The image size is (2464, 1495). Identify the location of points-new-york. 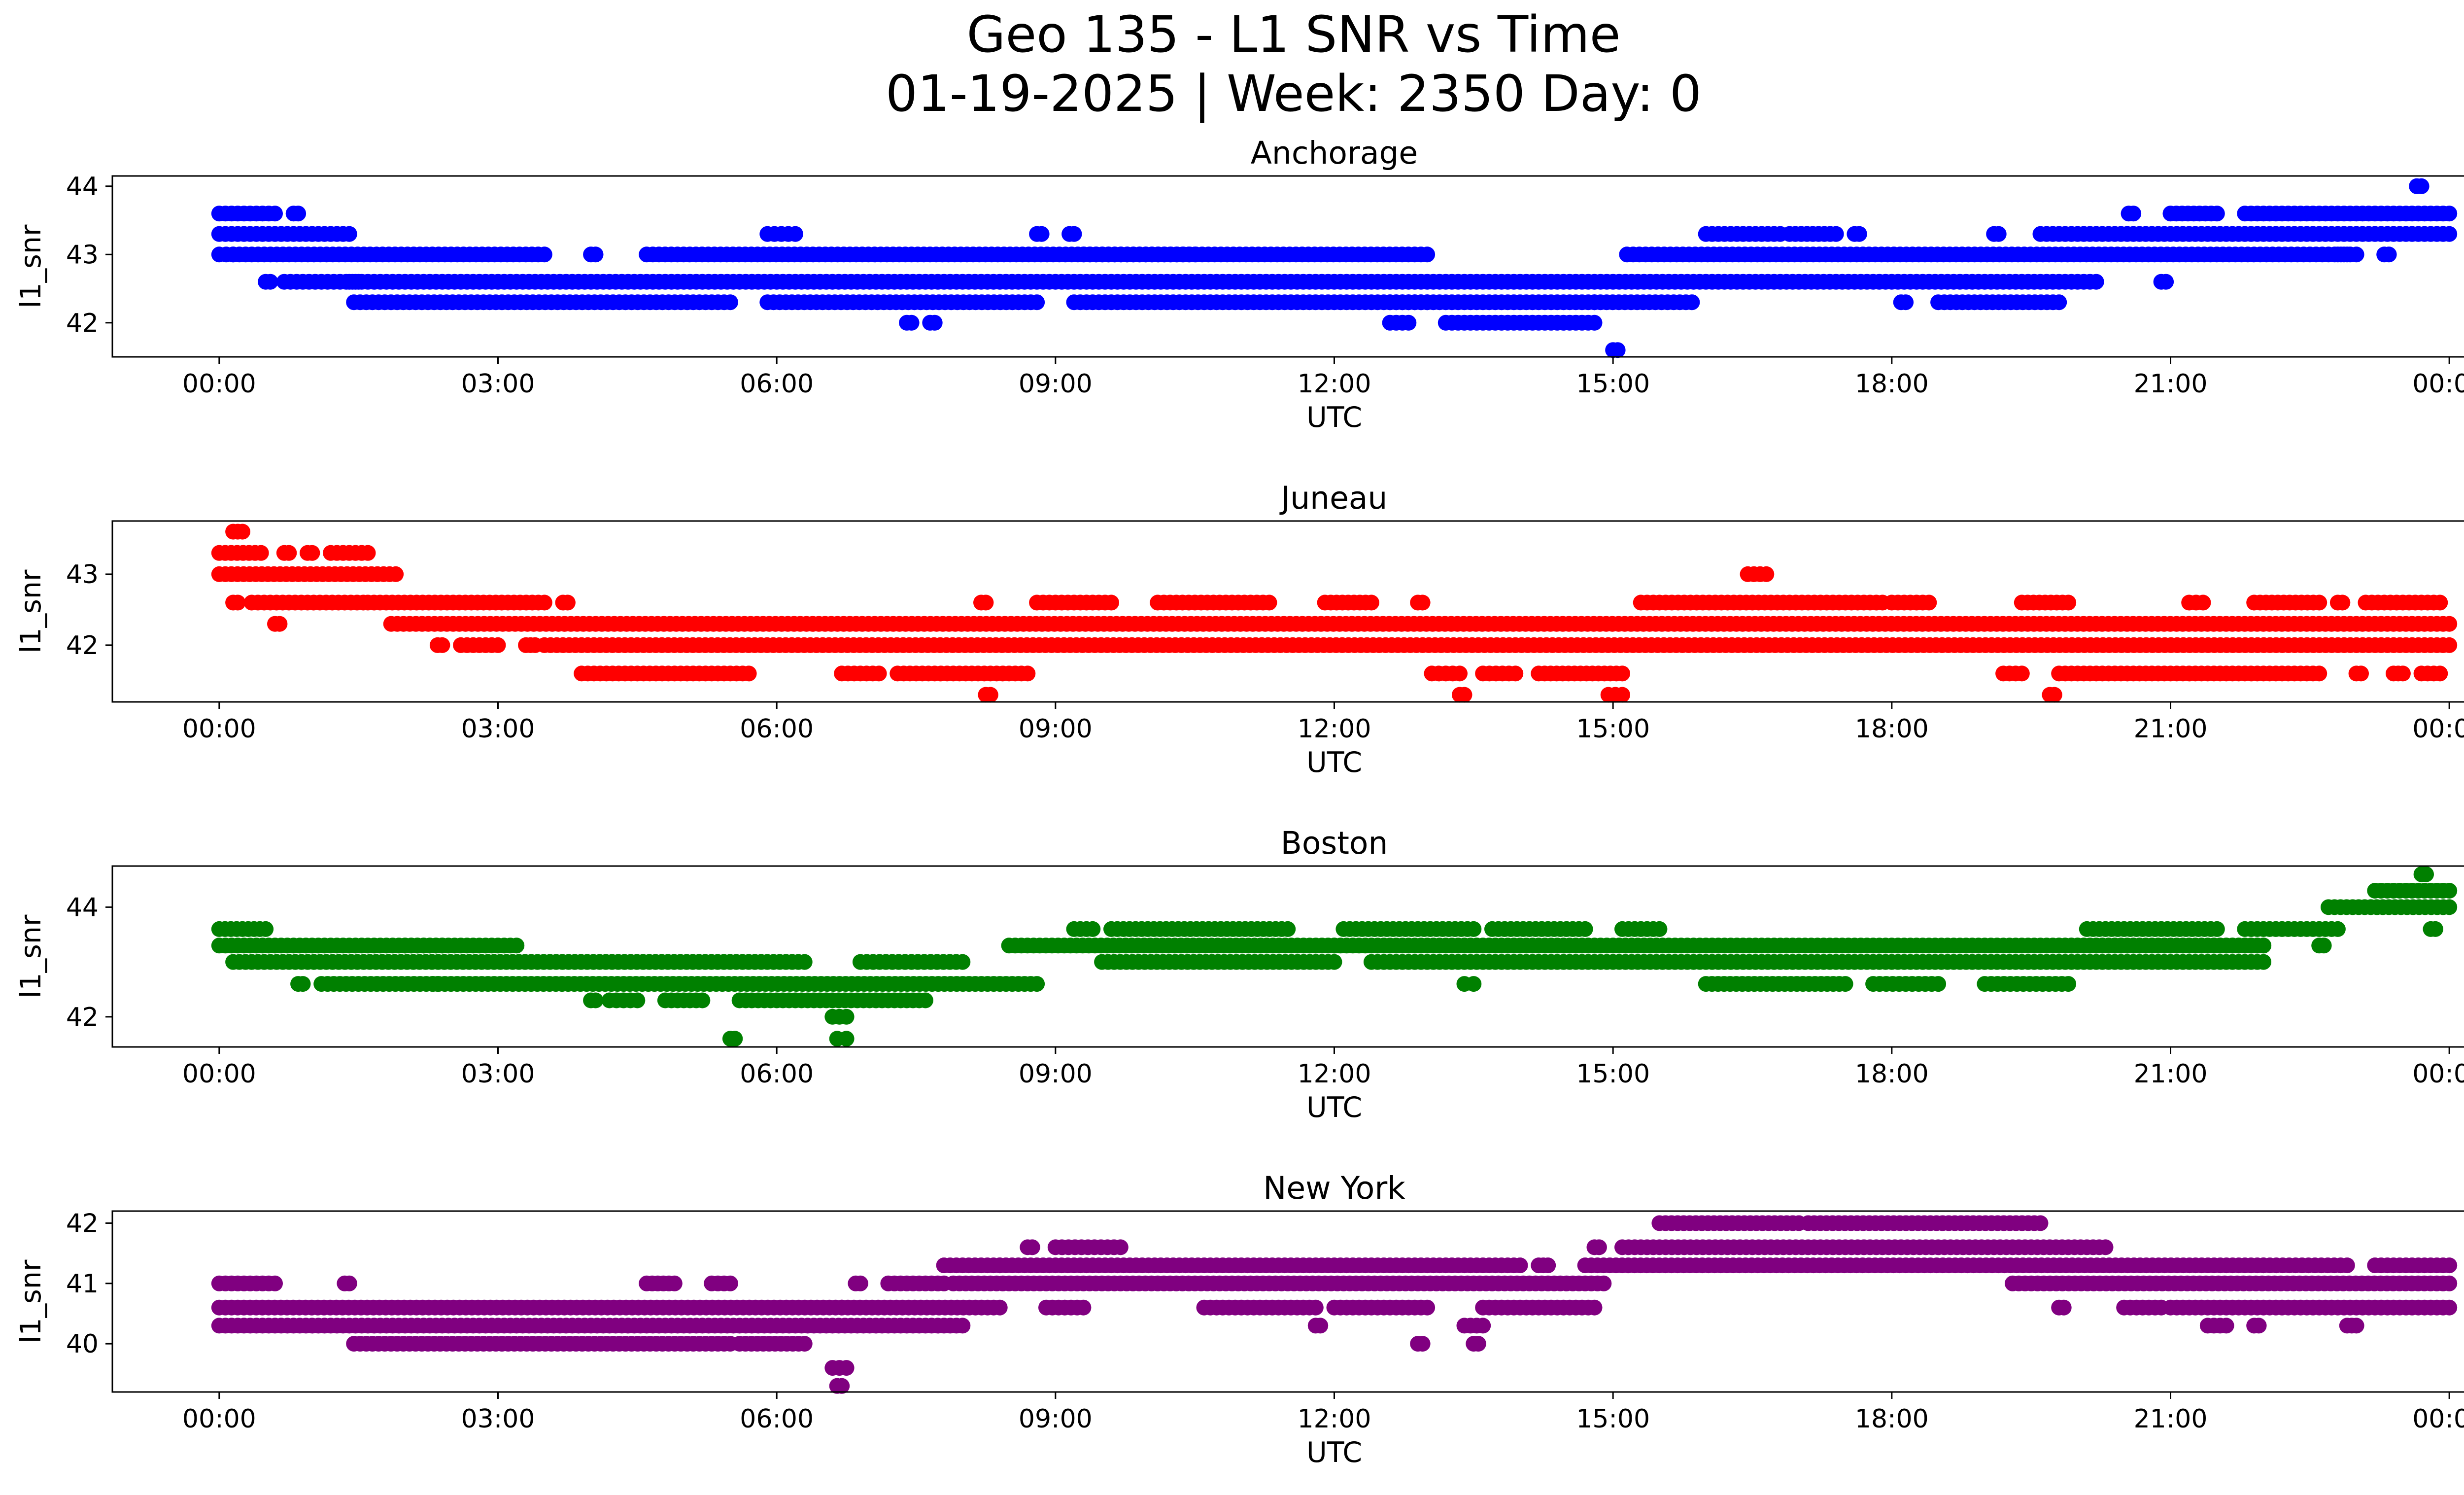
(1334, 1304).